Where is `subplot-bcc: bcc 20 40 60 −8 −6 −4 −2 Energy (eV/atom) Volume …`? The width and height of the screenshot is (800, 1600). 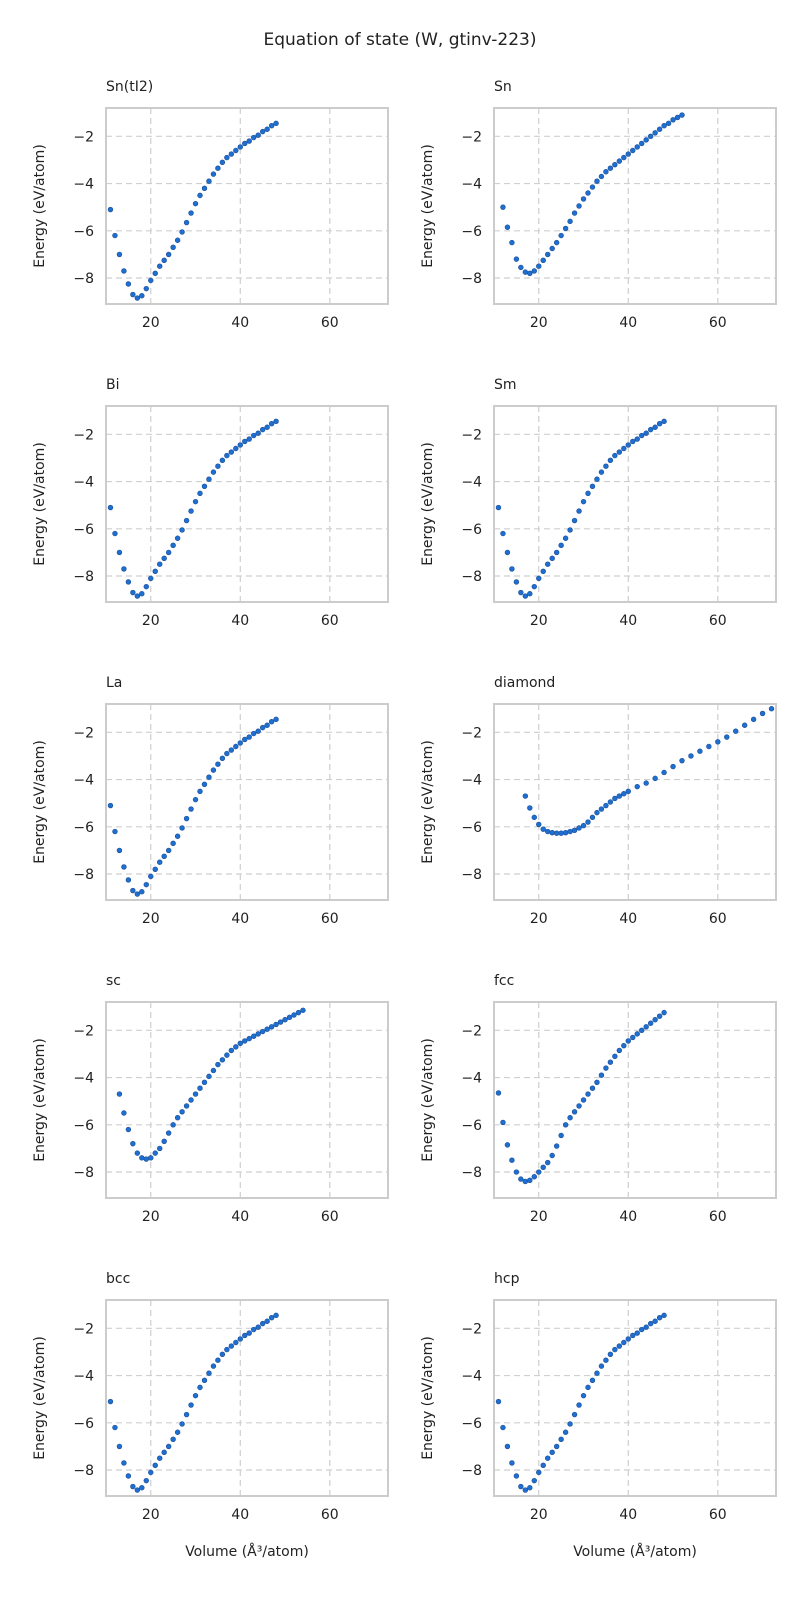 subplot-bcc: bcc 20 40 60 −8 −6 −4 −2 Energy (eV/atom) Volume … is located at coordinates (210, 1415).